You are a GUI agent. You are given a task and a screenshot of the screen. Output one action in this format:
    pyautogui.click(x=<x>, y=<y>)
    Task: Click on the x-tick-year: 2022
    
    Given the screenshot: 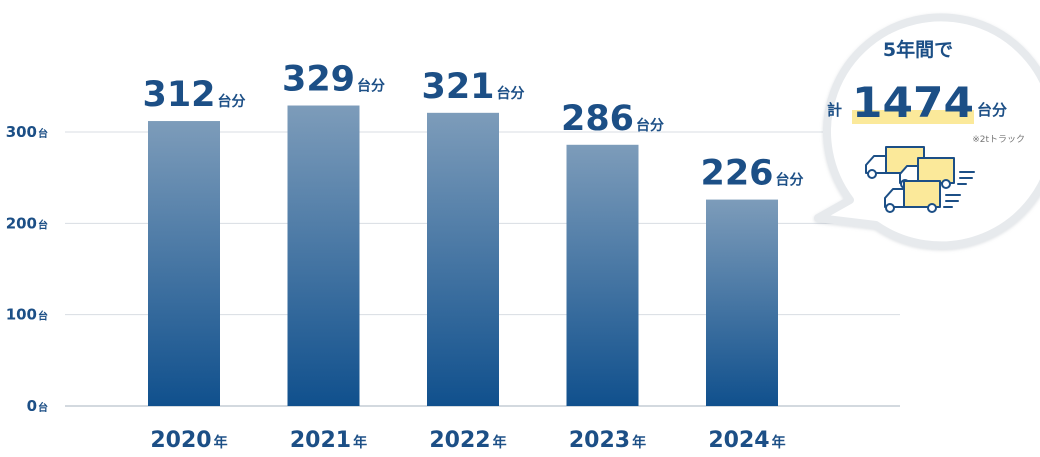 What is the action you would take?
    pyautogui.click(x=459, y=440)
    